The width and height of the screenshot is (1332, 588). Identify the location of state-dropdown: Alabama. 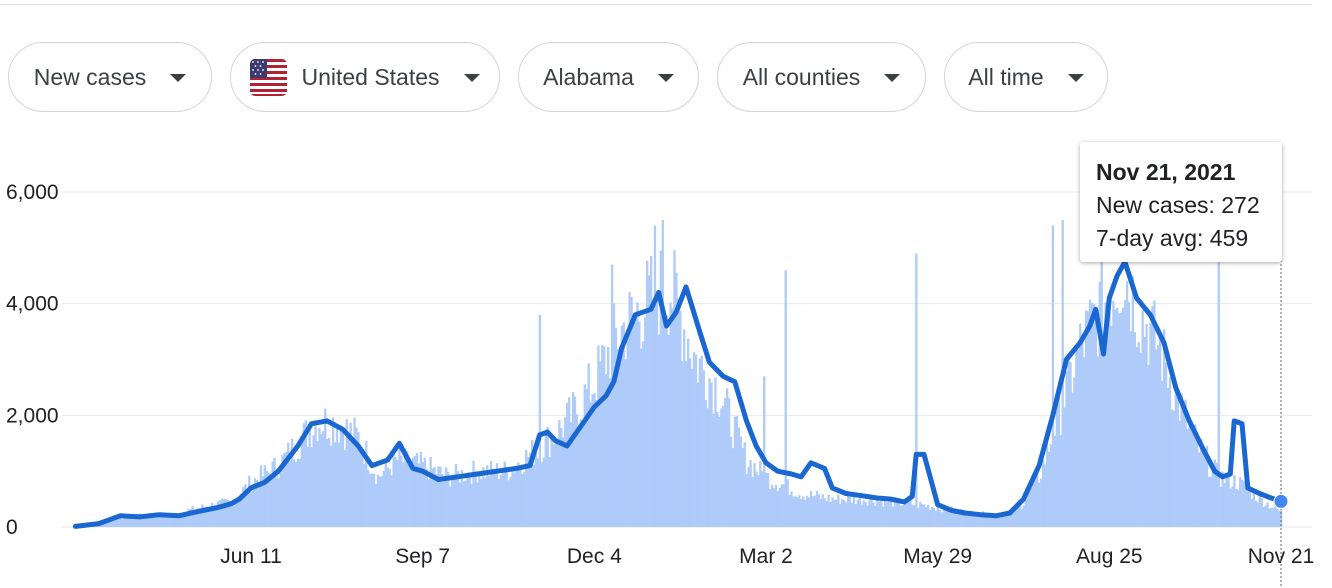
(608, 77).